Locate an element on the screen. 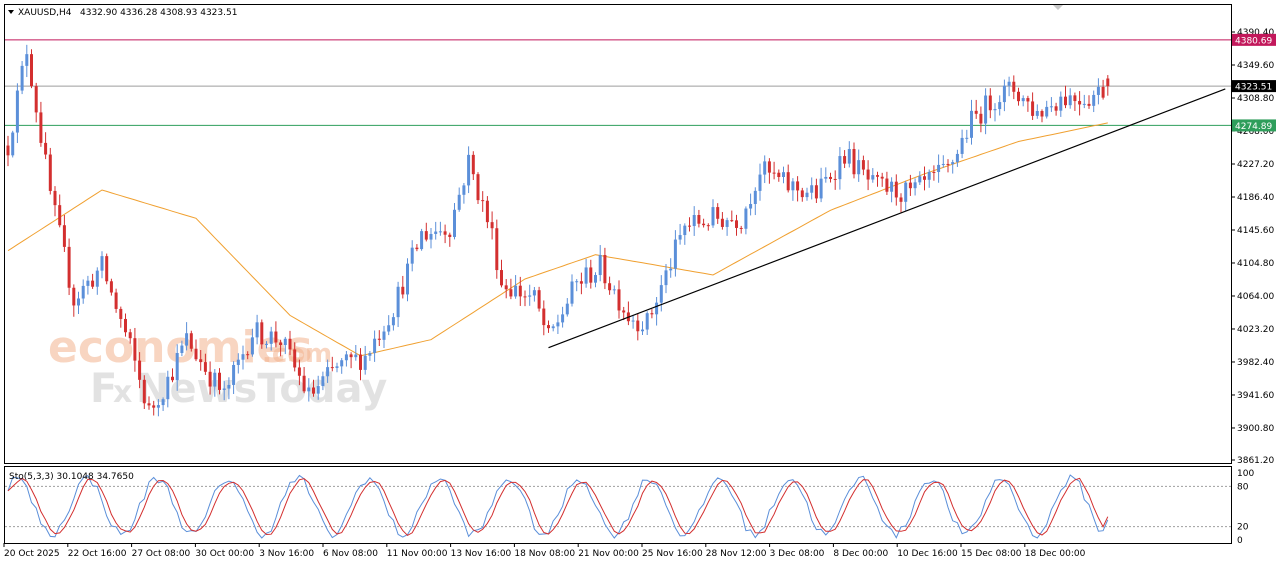 This screenshot has height=571, width=1280. x-tick-label: 21 Nov 00:00 is located at coordinates (608, 554).